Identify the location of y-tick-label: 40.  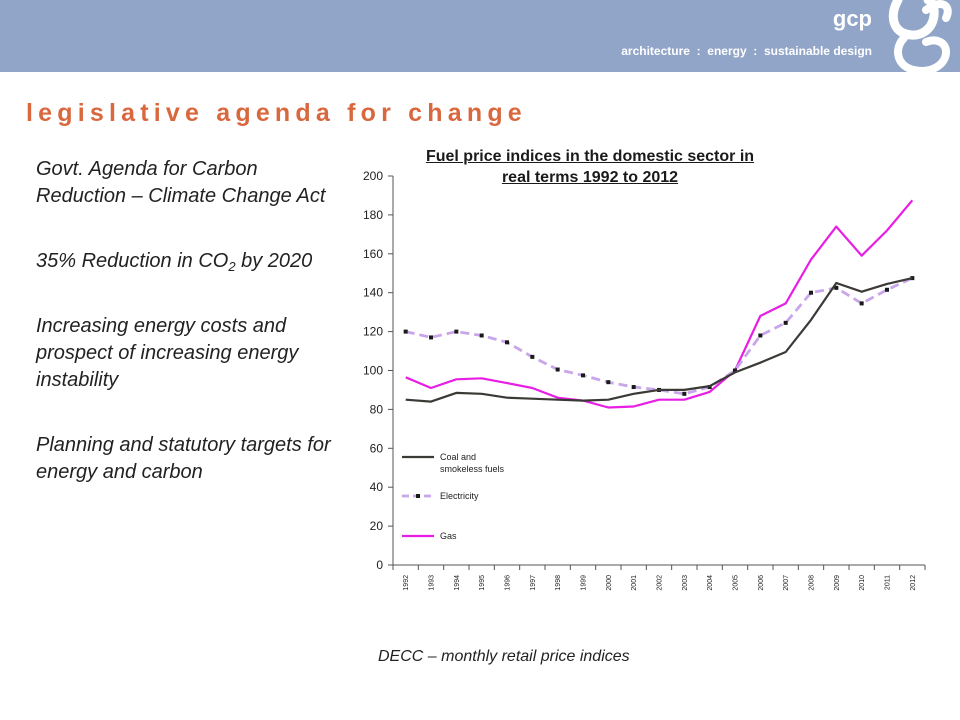
(377, 487).